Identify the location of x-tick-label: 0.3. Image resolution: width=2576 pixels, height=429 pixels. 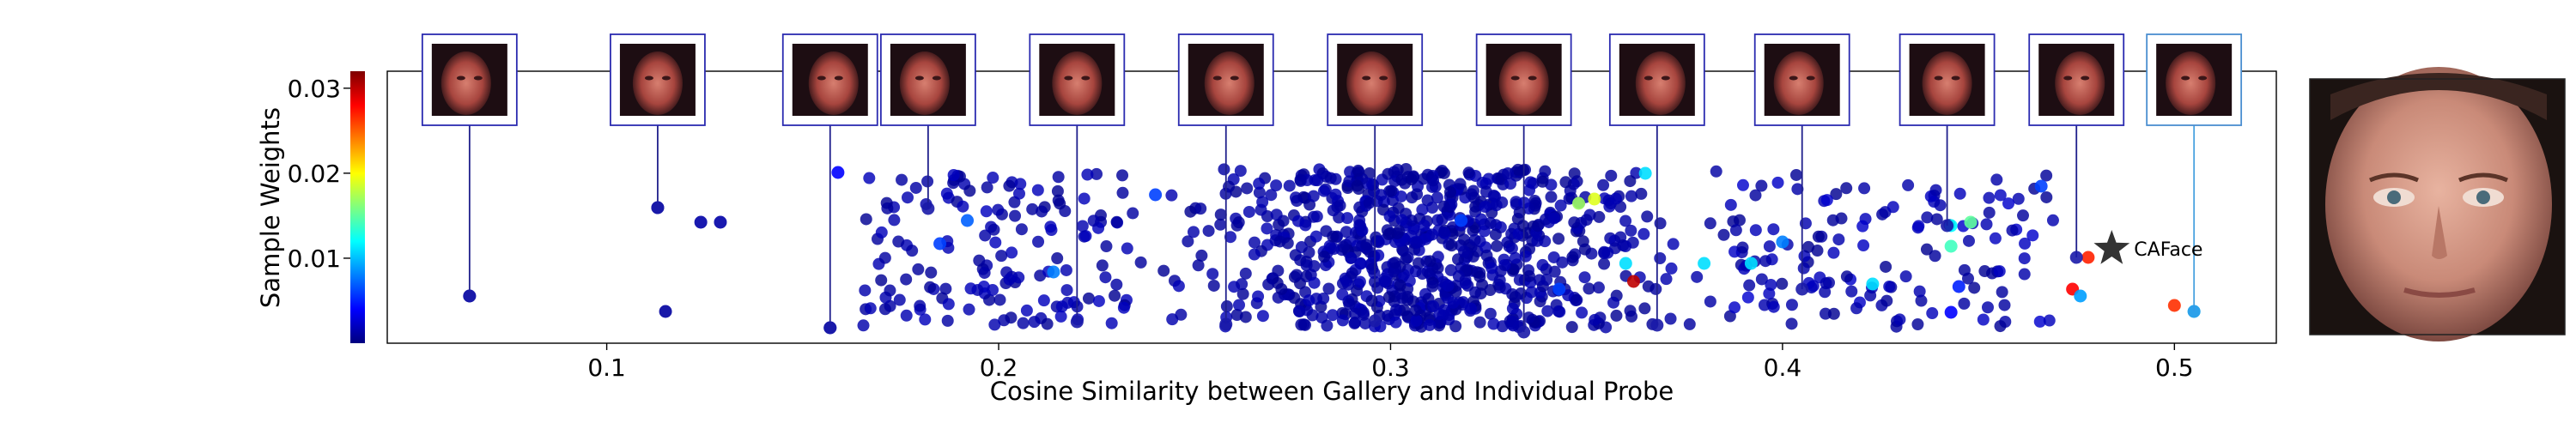
(1390, 367).